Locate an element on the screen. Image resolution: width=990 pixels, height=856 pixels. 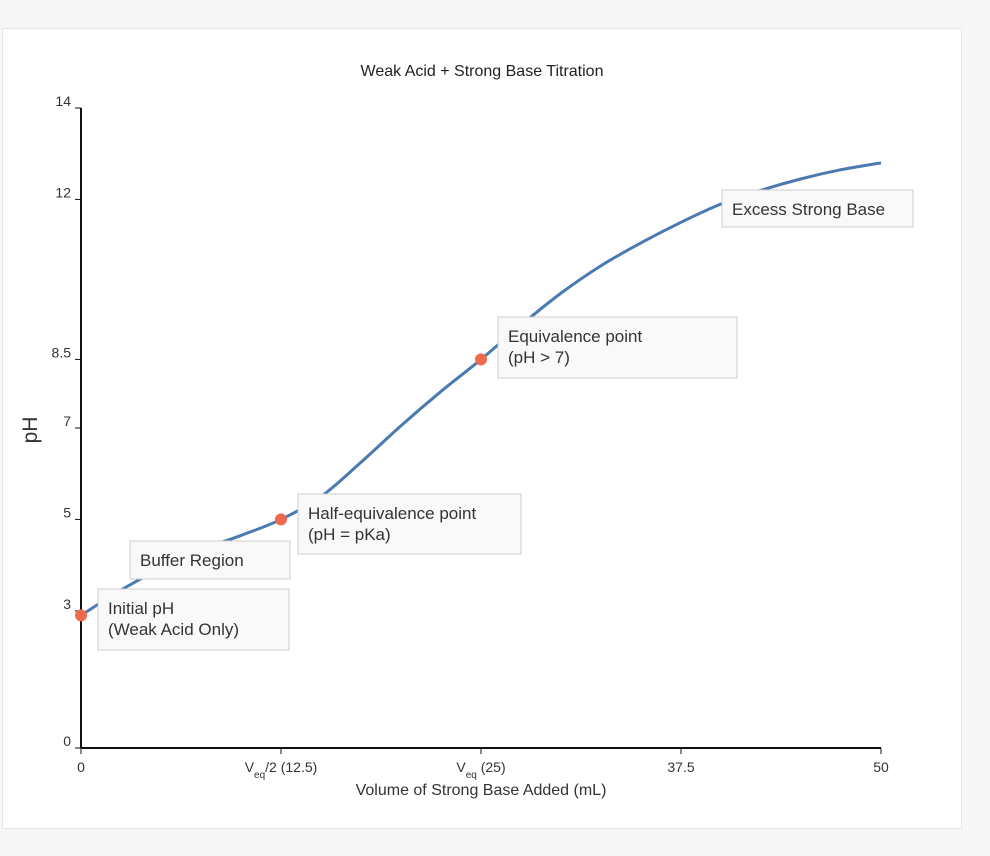
annotation-text: Excess Strong Base is located at coordinates (808, 209).